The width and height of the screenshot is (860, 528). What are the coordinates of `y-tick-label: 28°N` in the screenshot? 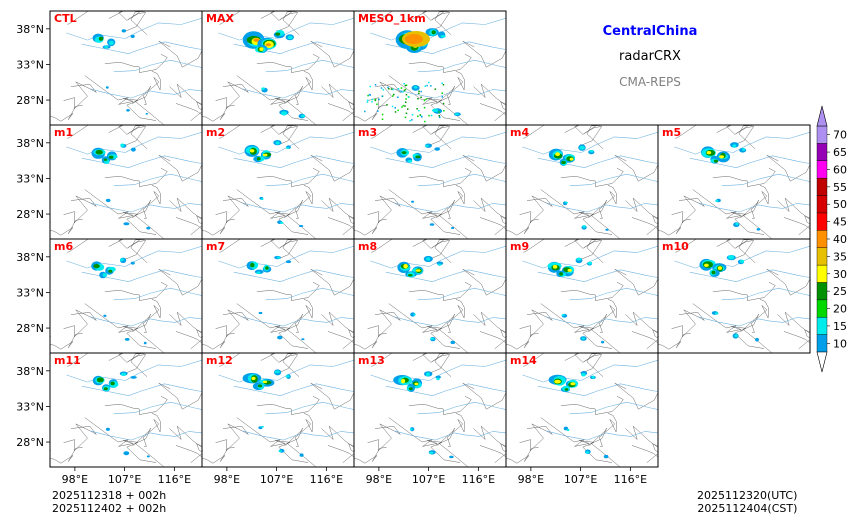 It's located at (30, 100).